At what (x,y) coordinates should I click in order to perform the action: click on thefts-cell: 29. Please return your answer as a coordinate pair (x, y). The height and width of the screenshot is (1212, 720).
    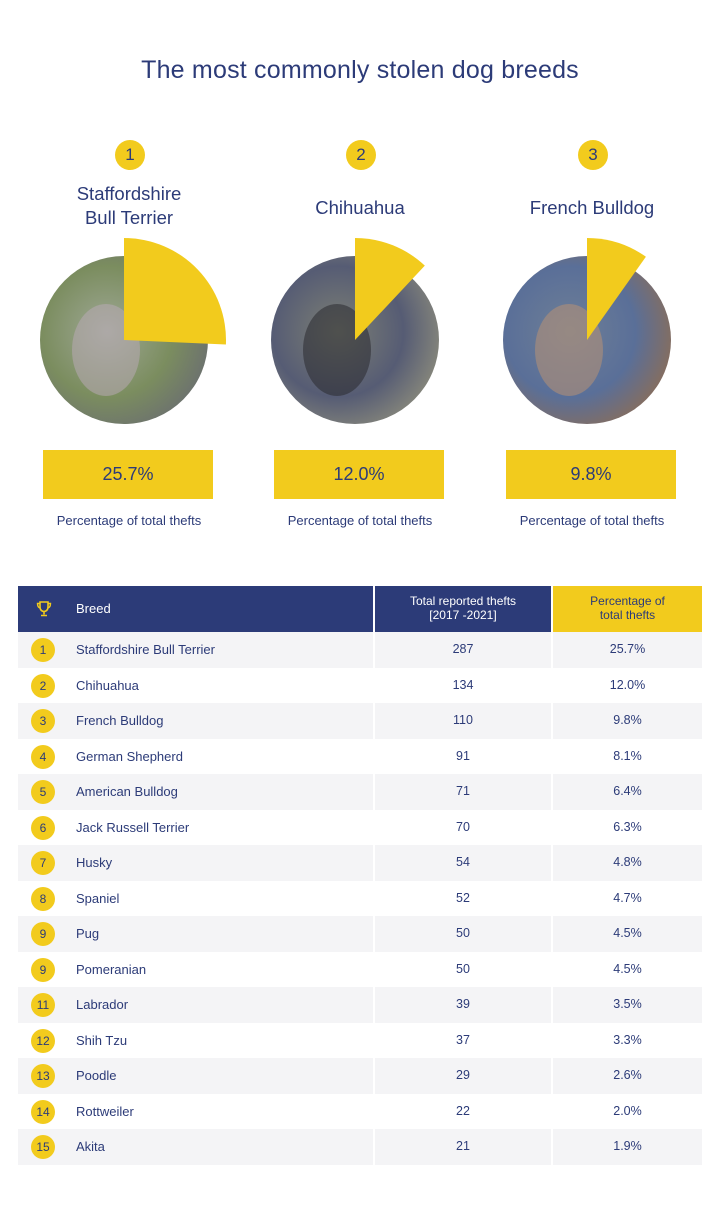
    Looking at the image, I should click on (463, 1075).